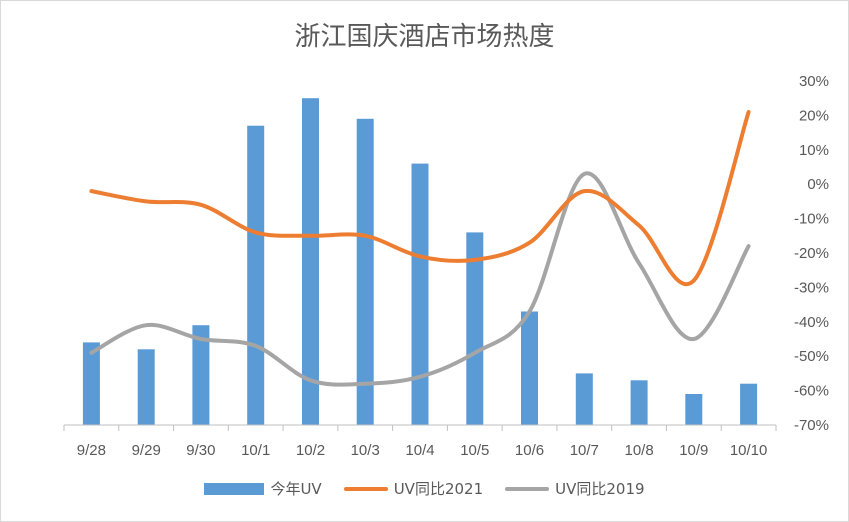  I want to click on y-right-tick-label-9: -60%, so click(811, 391).